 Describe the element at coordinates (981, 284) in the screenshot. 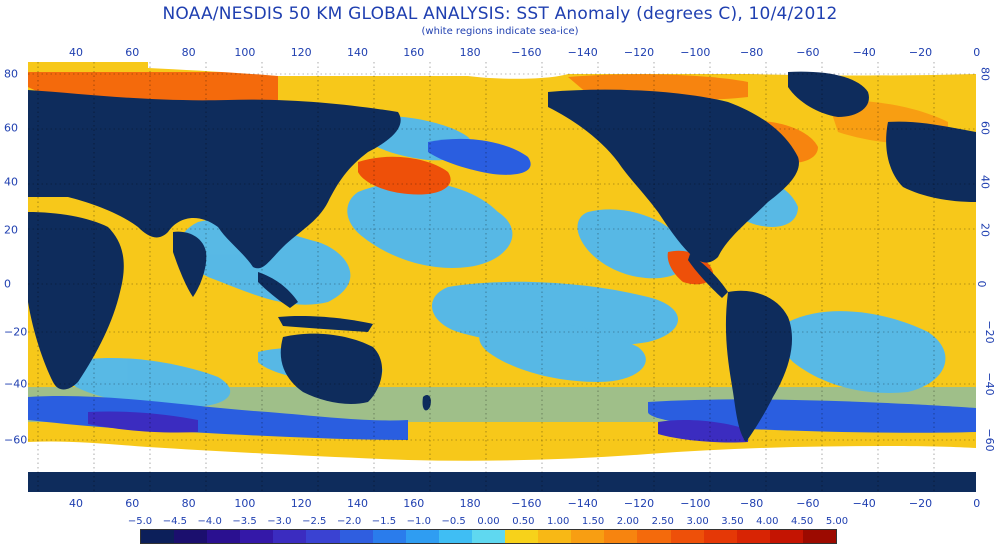

I see `right-lat-tick: 0` at that location.